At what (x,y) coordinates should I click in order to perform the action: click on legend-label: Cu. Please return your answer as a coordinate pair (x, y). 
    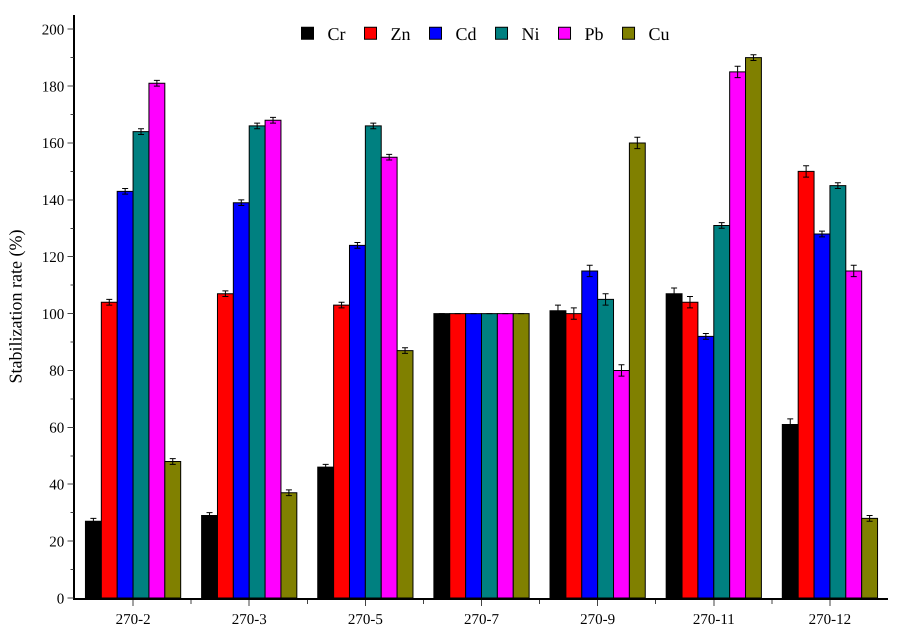
    Looking at the image, I should click on (659, 34).